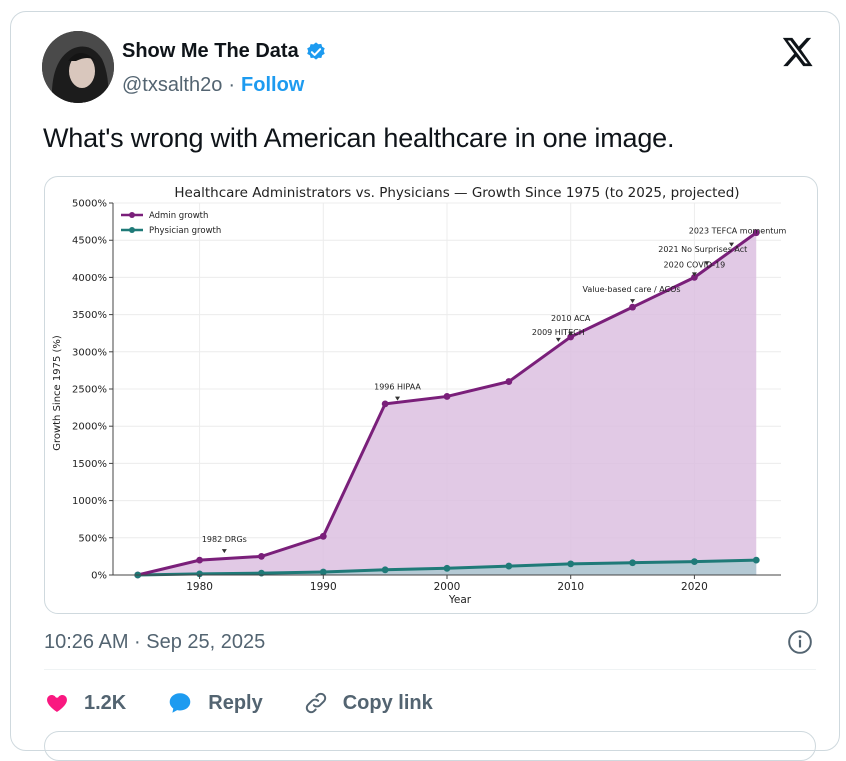  I want to click on x-tick-label: 2000, so click(447, 587).